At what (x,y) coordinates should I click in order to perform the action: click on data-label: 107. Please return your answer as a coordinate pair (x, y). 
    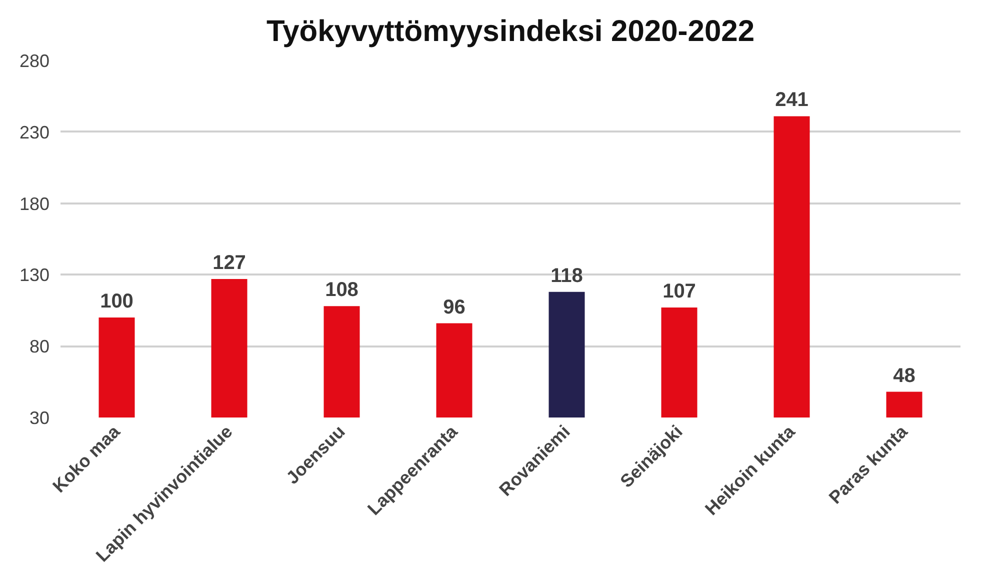
    Looking at the image, I should click on (679, 291).